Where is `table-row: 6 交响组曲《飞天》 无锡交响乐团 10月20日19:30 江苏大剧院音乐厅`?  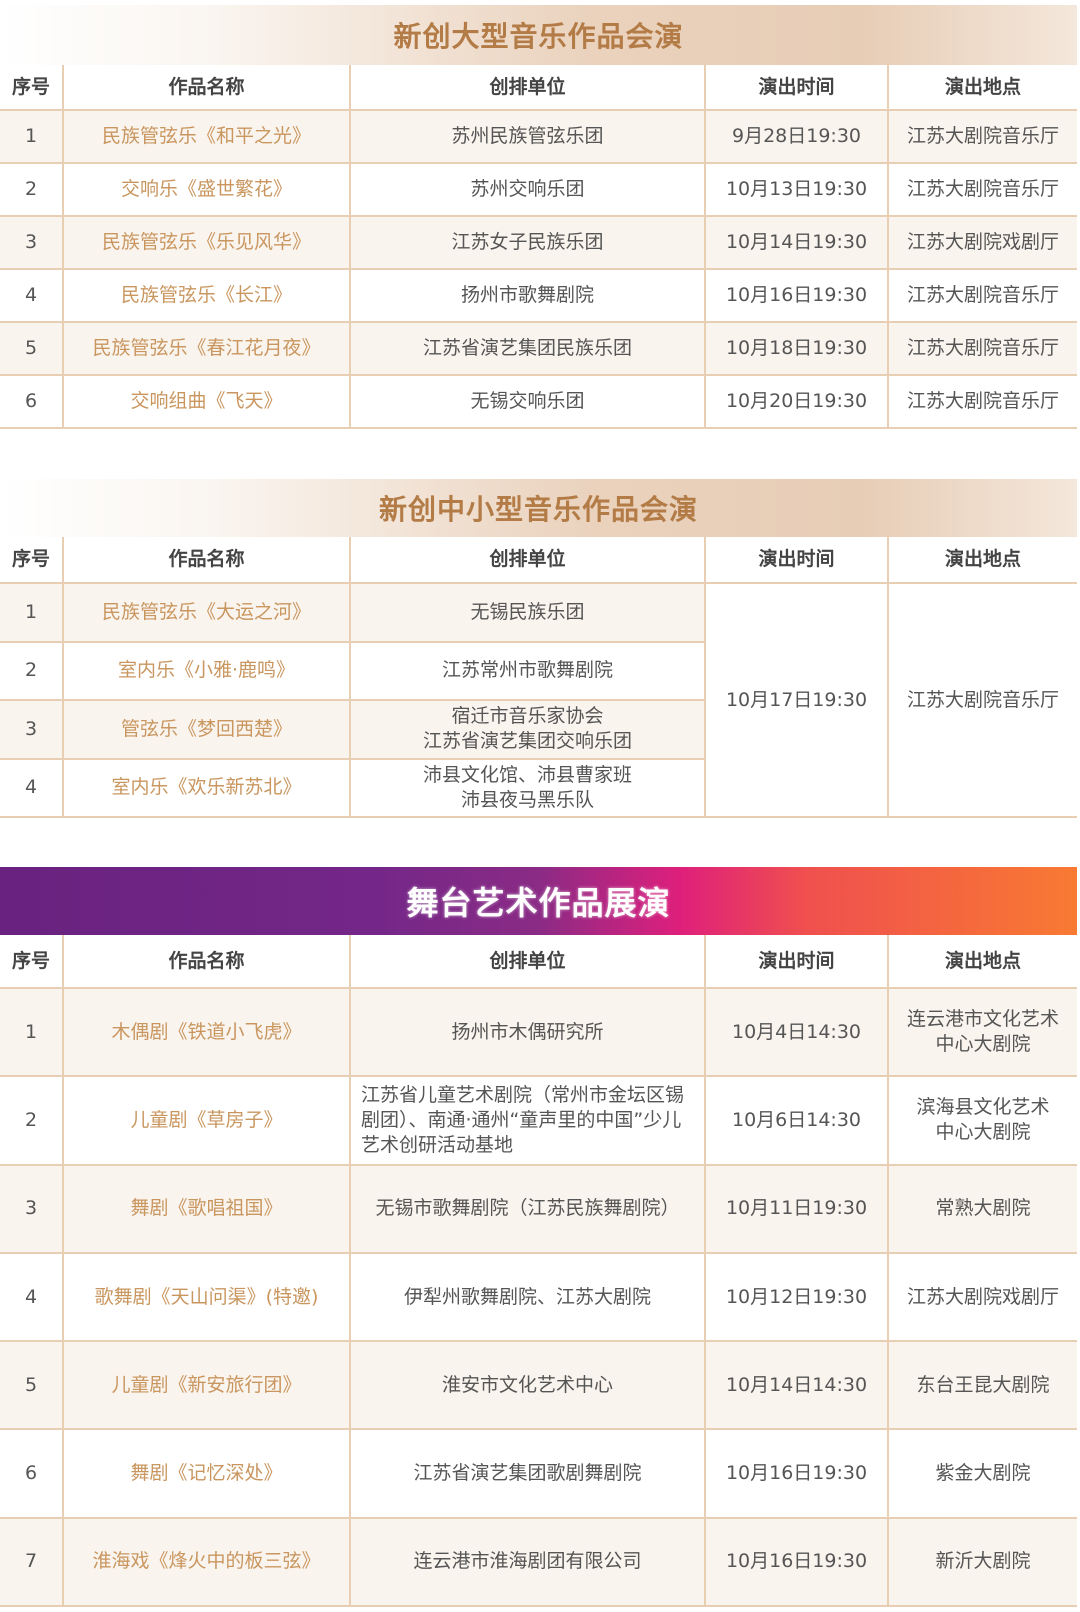 table-row: 6 交响组曲《飞天》 无锡交响乐团 10月20日19:30 江苏大剧院音乐厅 is located at coordinates (538, 402).